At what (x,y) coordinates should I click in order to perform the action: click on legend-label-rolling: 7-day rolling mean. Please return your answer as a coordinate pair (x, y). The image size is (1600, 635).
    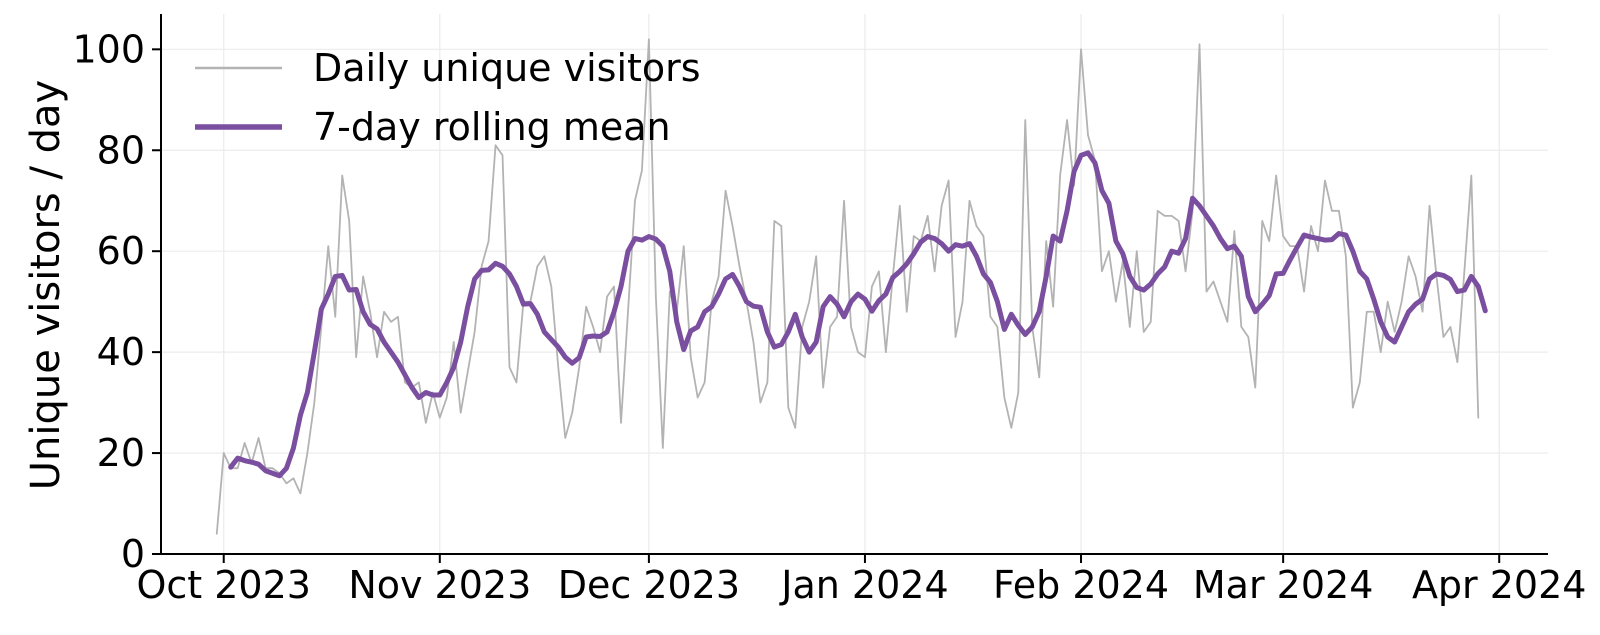
    Looking at the image, I should click on (492, 127).